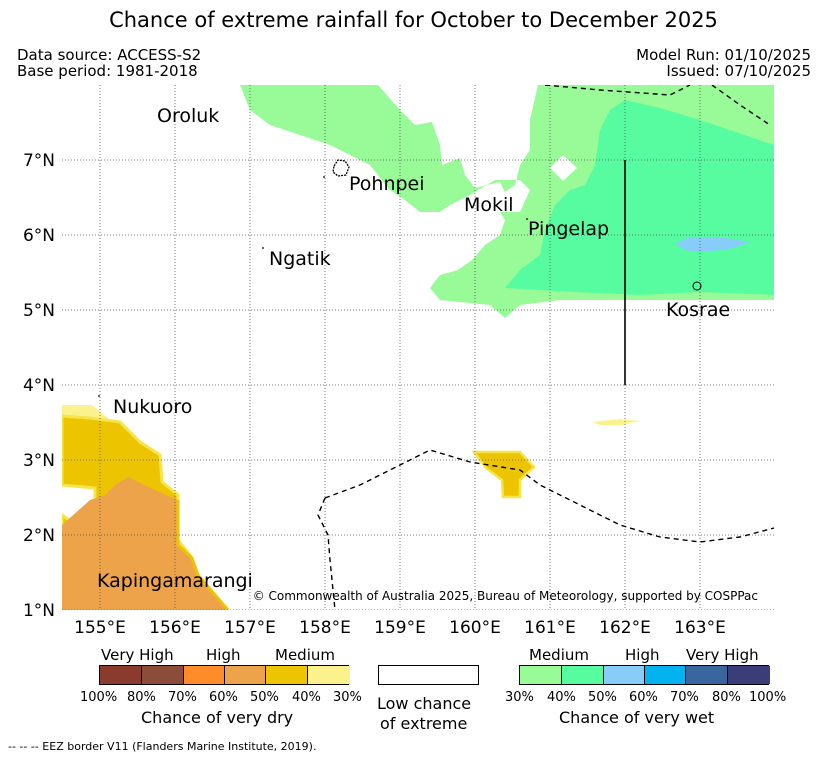  Describe the element at coordinates (99, 697) in the screenshot. I see `legend-dry-percent: 100%` at that location.